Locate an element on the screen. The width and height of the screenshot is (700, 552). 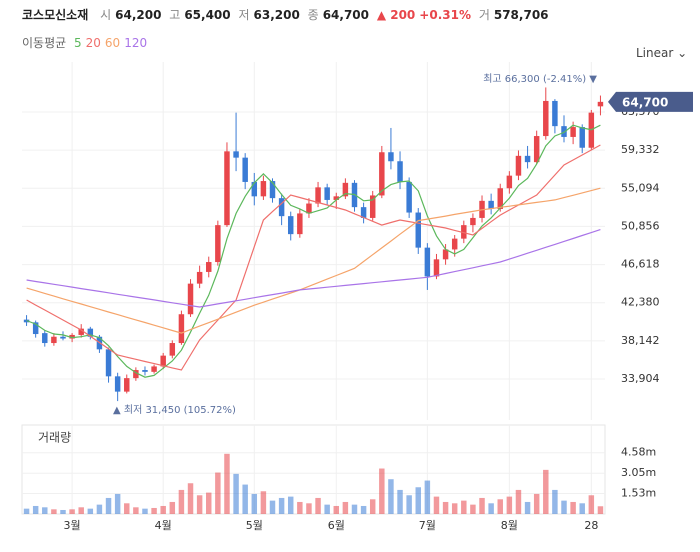
scale-menu-label: Linear is located at coordinates (655, 53).